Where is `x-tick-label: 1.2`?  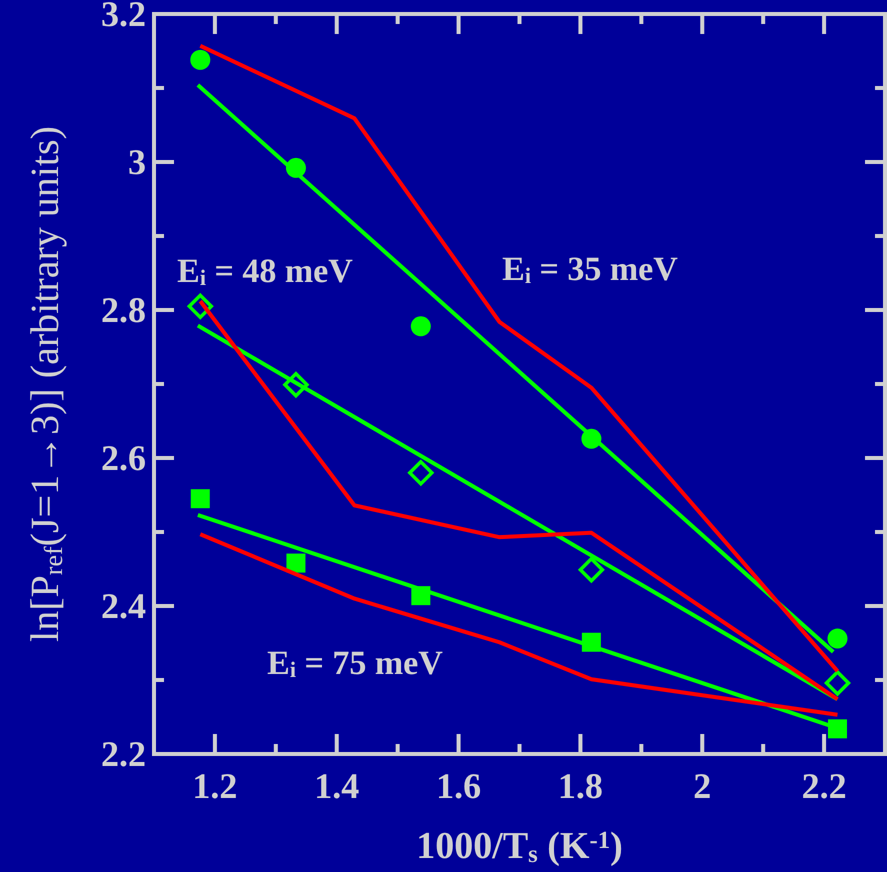
x-tick-label: 1.2 is located at coordinates (215, 786).